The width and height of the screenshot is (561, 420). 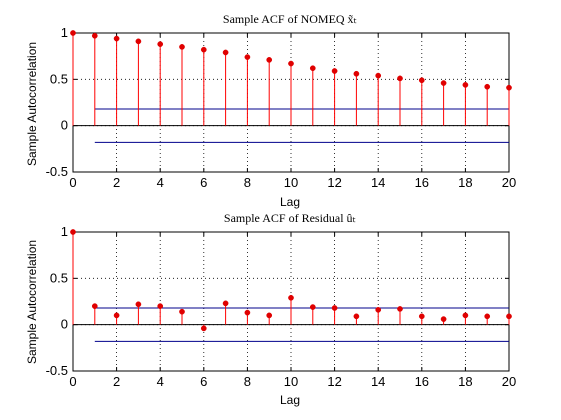 What do you see at coordinates (290, 218) in the screenshot?
I see `chart-title: Sample ACF of Residual ûₜ` at bounding box center [290, 218].